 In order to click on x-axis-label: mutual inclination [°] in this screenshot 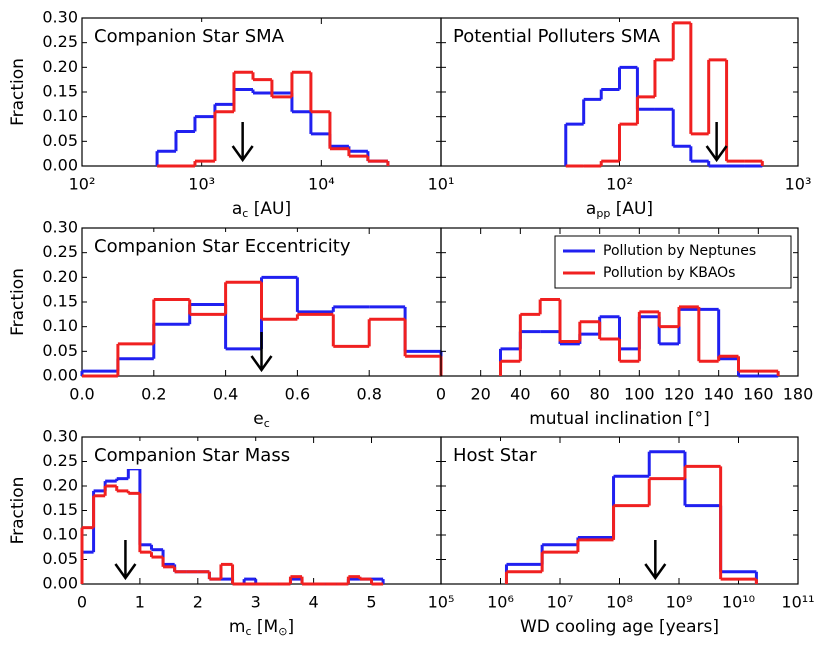, I will do `click(619, 419)`.